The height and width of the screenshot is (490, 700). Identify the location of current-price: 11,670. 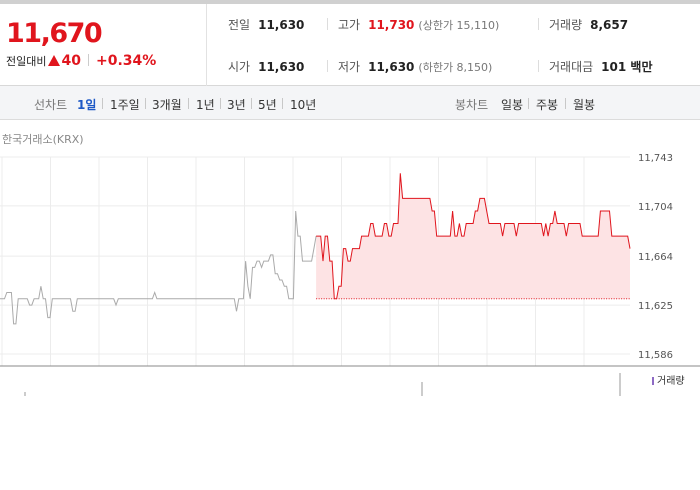
(54, 33).